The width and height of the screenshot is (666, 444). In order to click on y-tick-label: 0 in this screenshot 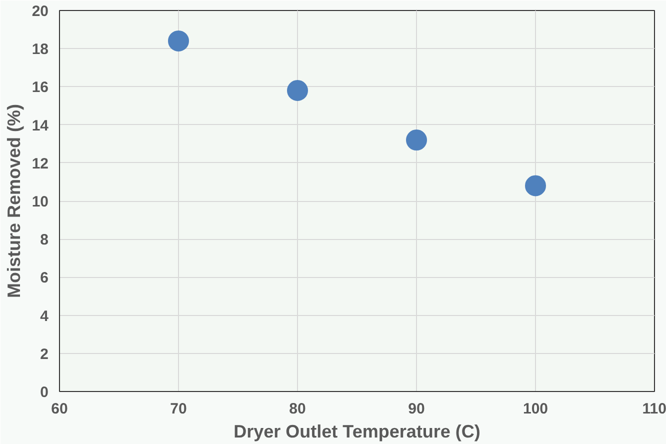, I will do `click(44, 392)`.